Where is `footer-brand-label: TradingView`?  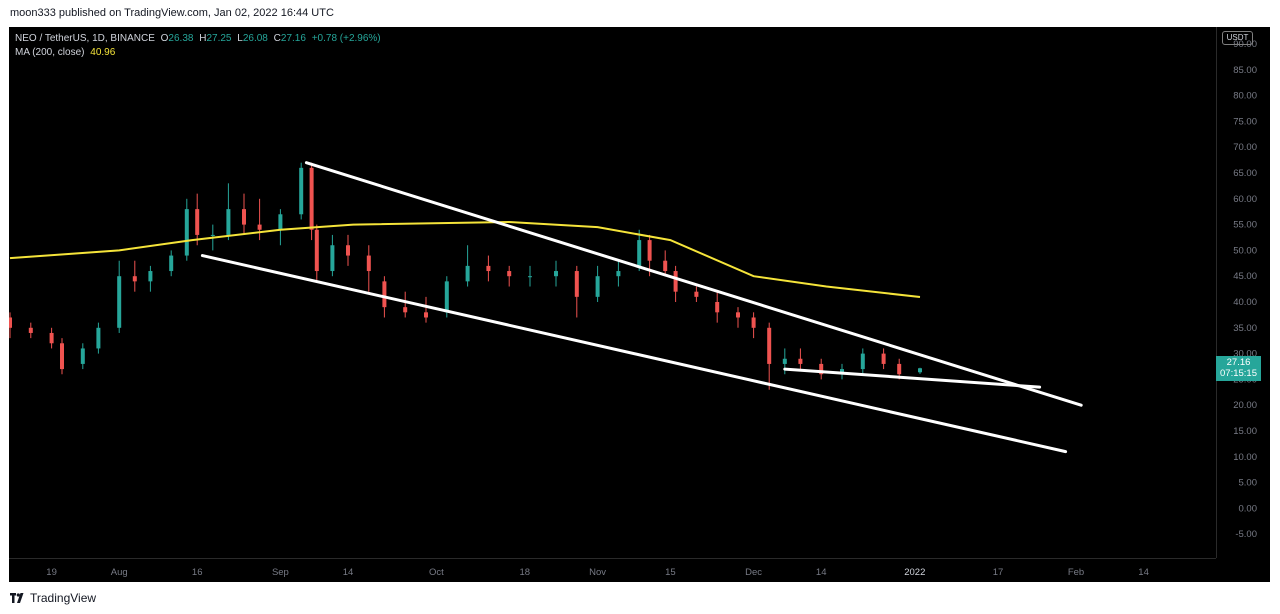 footer-brand-label: TradingView is located at coordinates (63, 598).